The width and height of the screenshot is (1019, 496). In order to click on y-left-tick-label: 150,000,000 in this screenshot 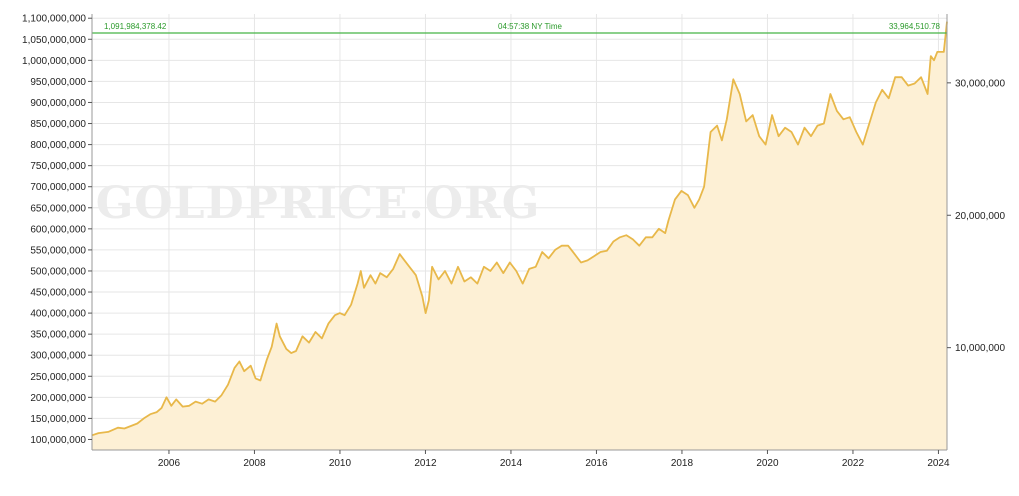, I will do `click(58, 419)`.